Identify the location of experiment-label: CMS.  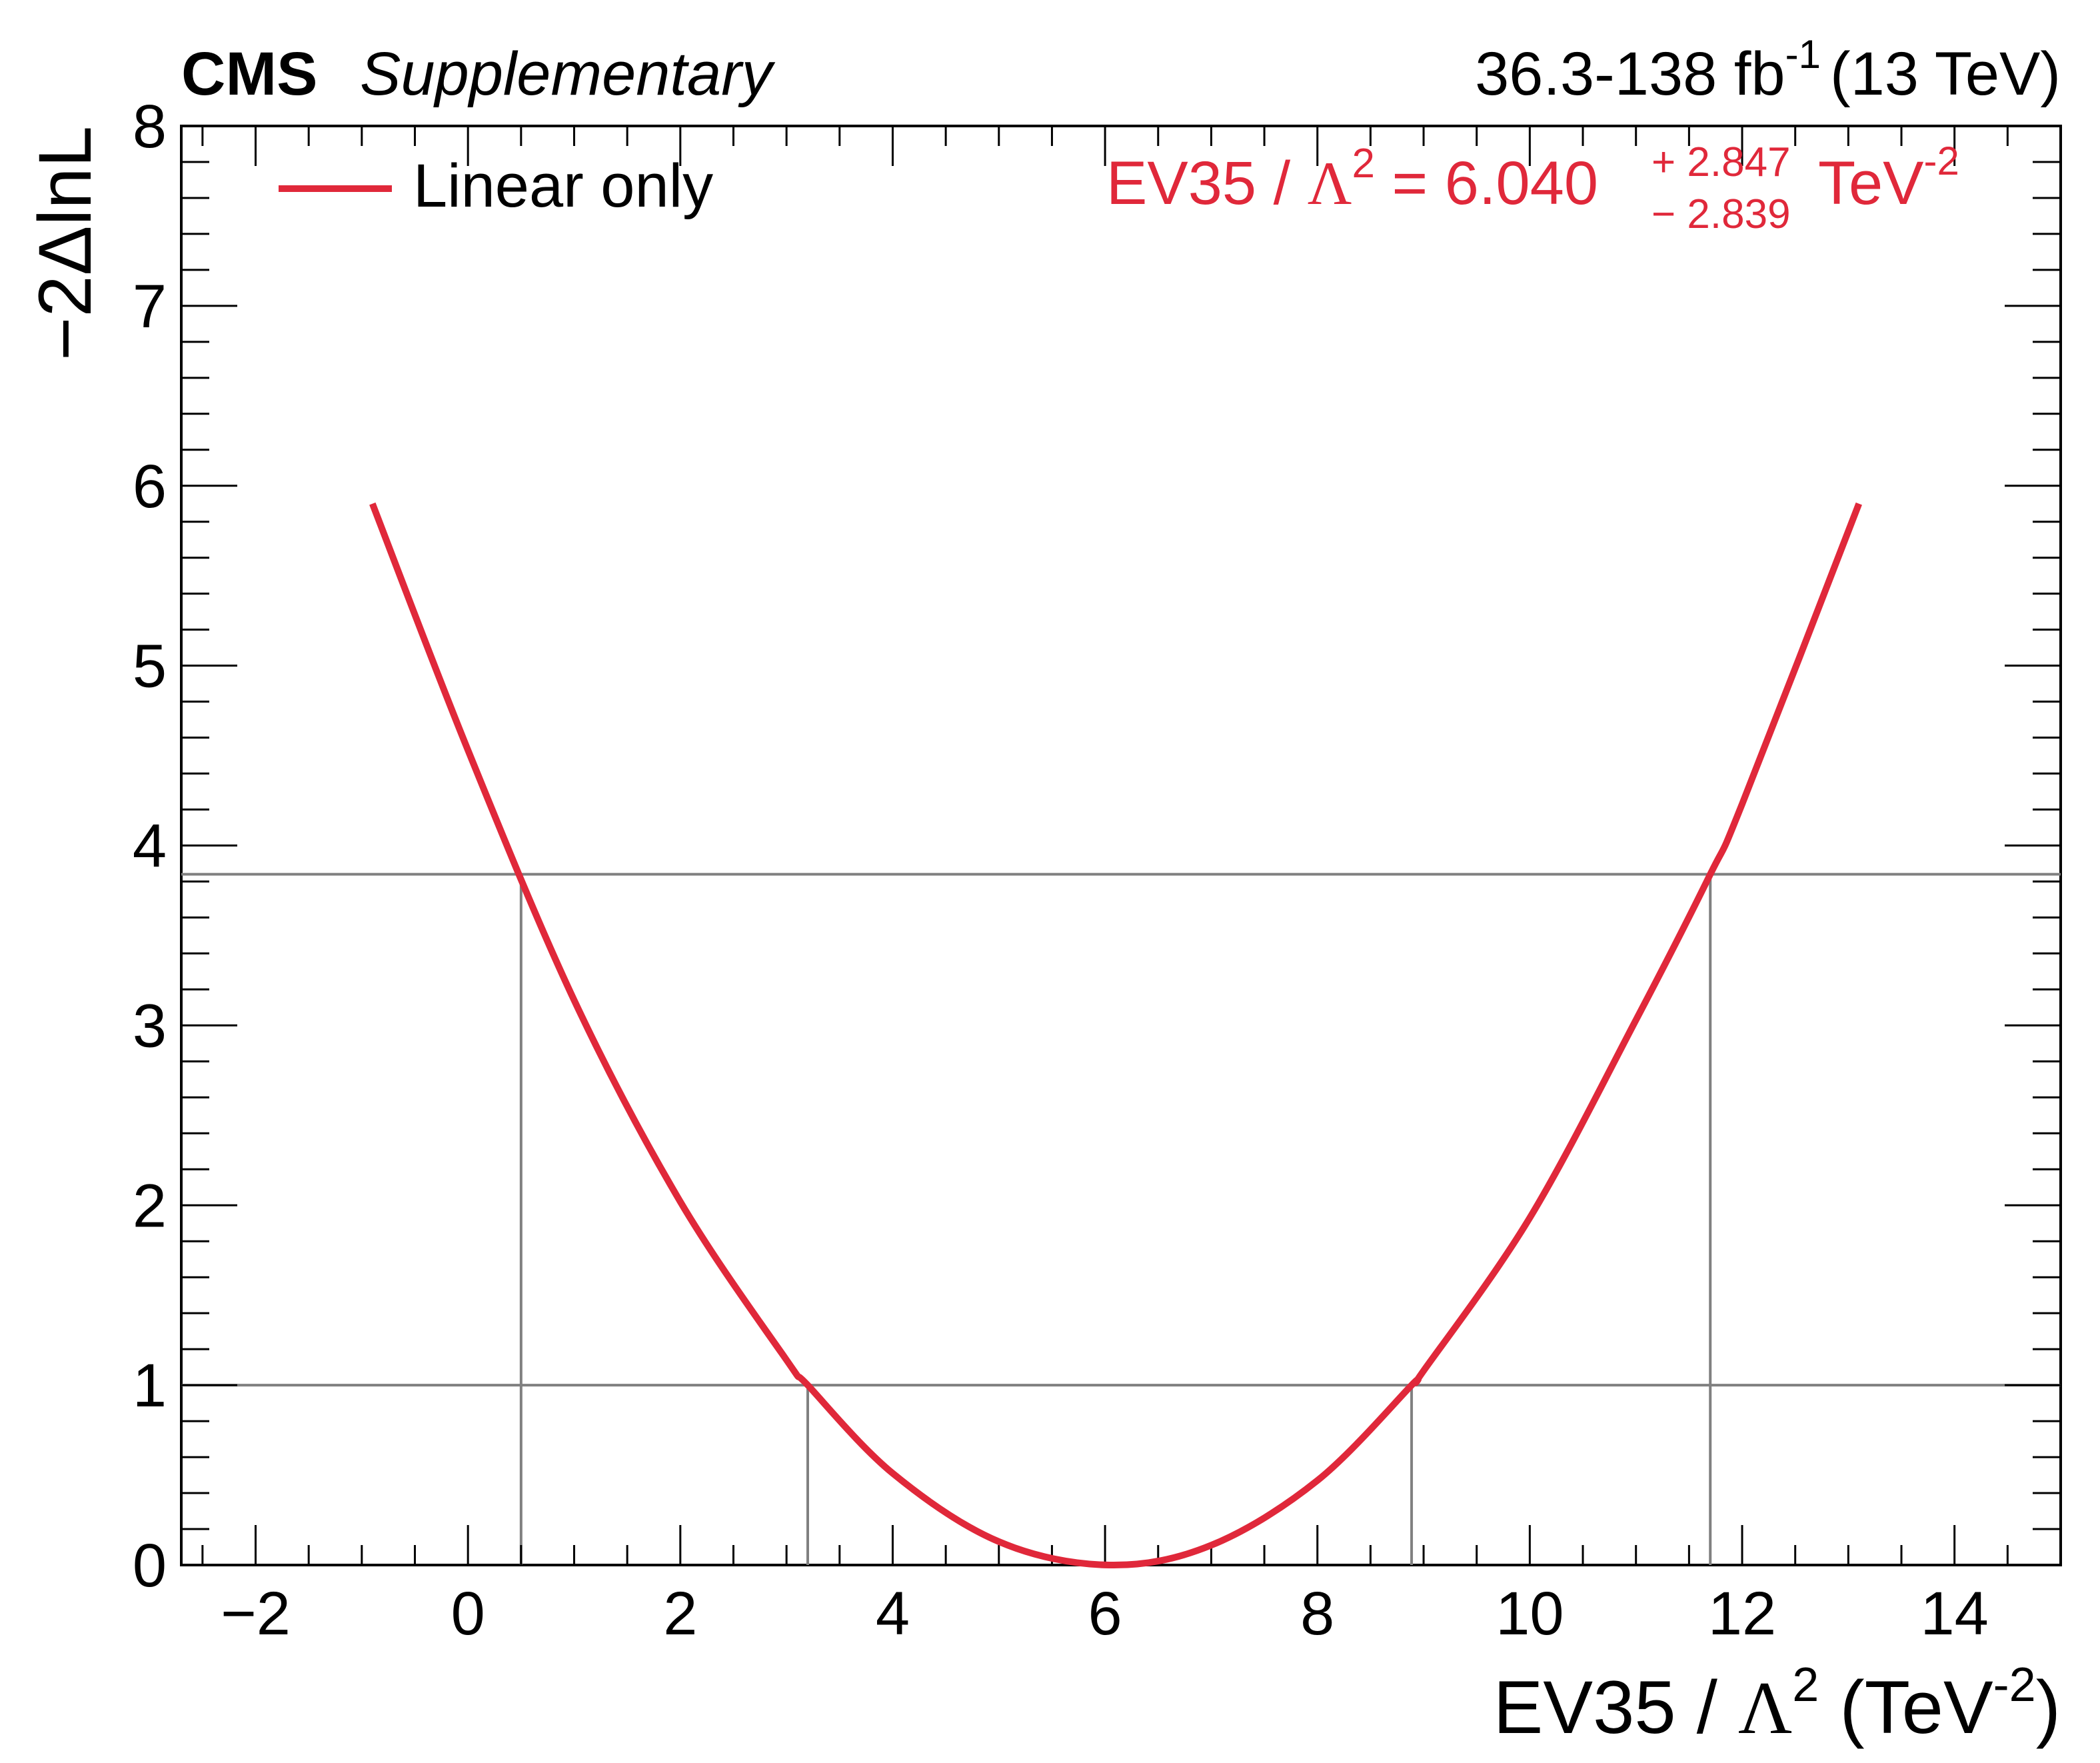
(249, 74).